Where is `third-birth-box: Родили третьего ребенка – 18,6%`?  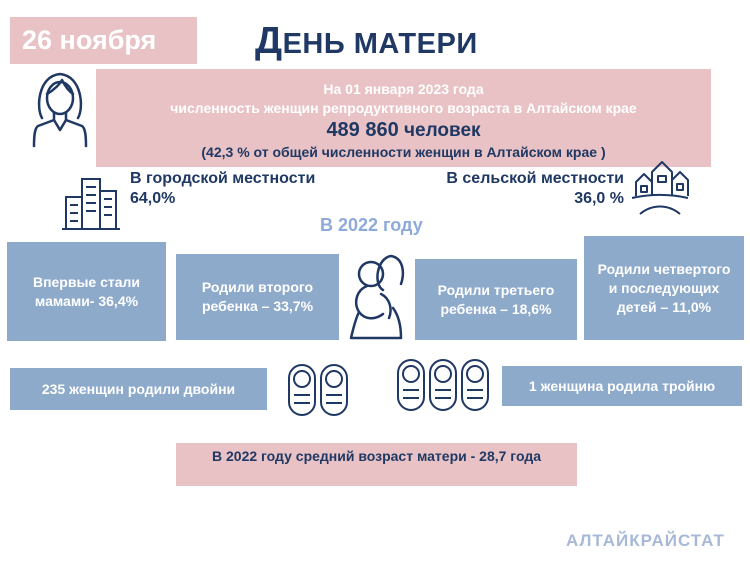
third-birth-box: Родили третьего ребенка – 18,6% is located at coordinates (496, 299).